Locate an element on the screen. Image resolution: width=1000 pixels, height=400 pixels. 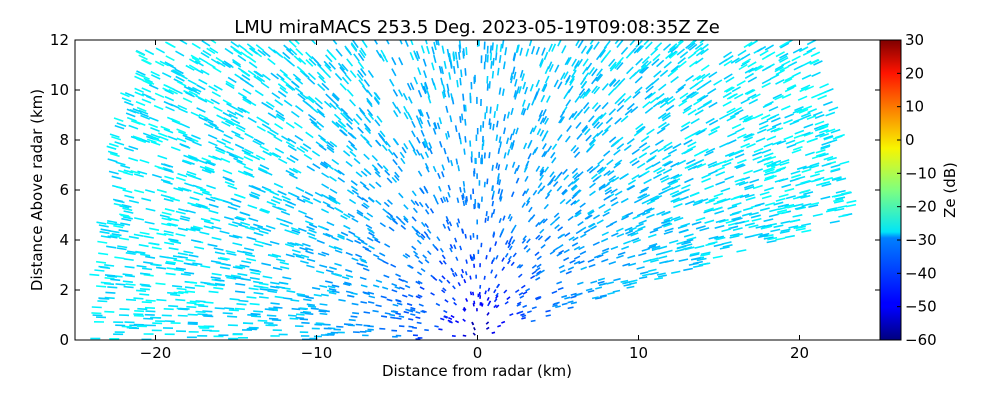
colorbar-label: Ze (dB) is located at coordinates (950, 190).